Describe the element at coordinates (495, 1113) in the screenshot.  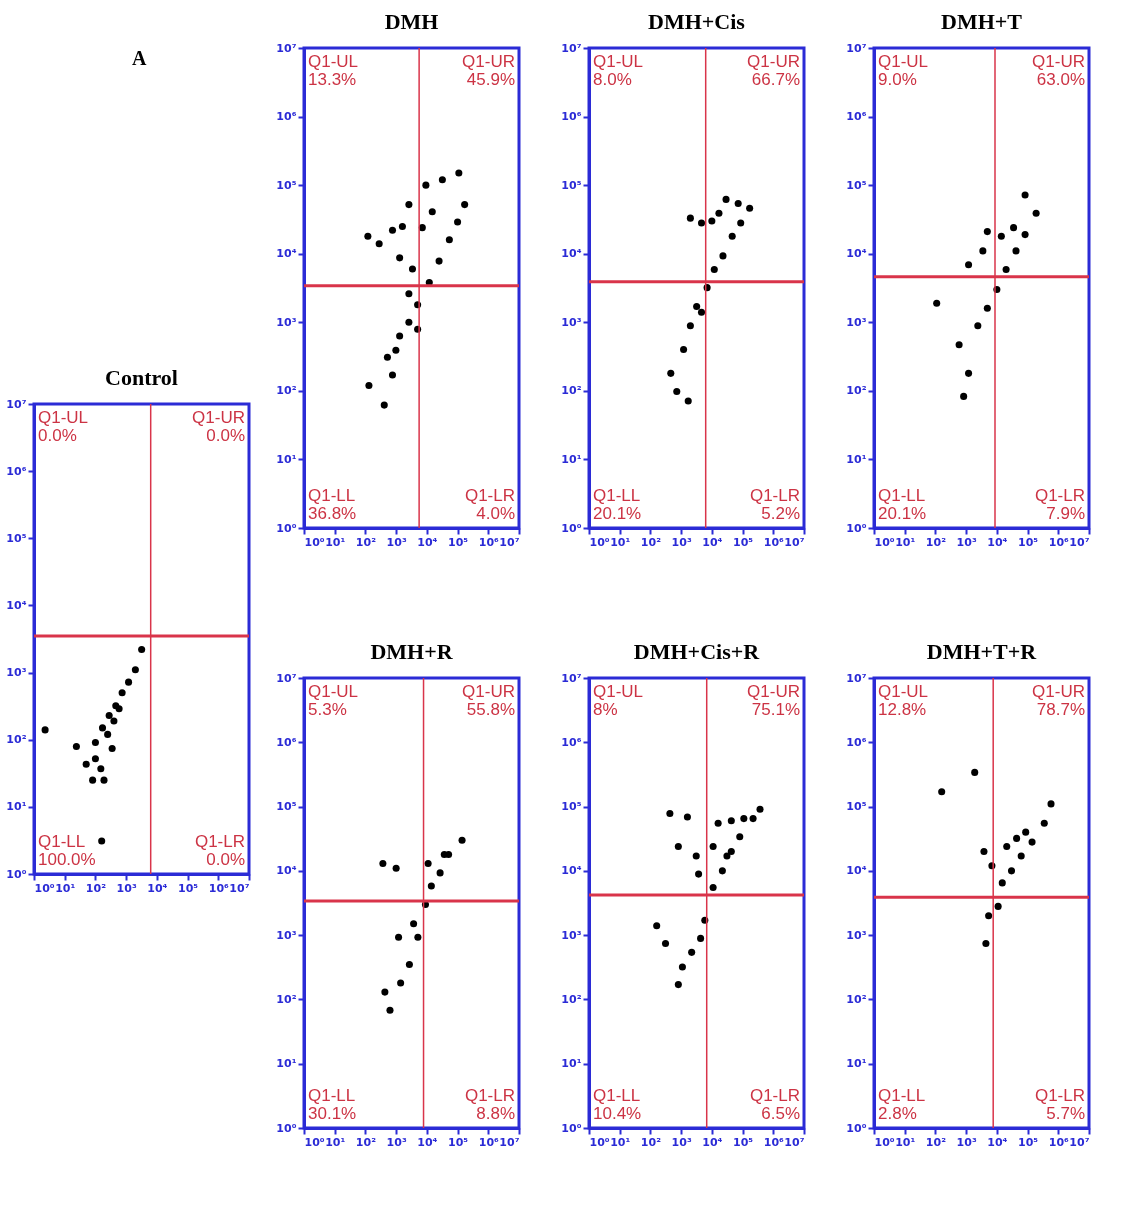
I see `annotation: 8.8%` at that location.